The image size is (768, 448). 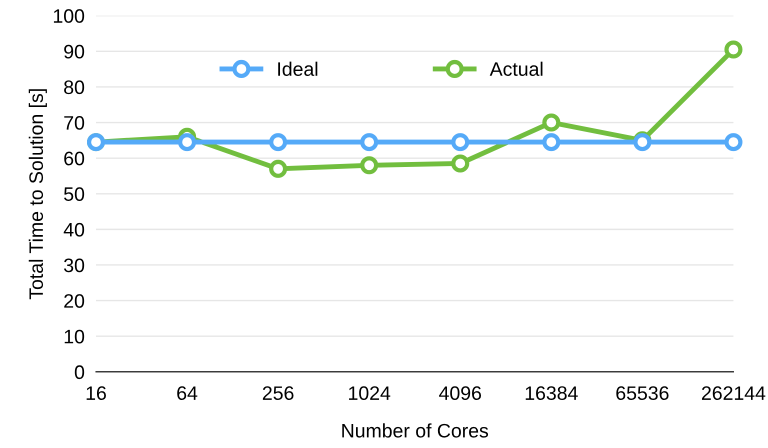 I want to click on x-axis-title: Number of Cores, so click(x=415, y=430).